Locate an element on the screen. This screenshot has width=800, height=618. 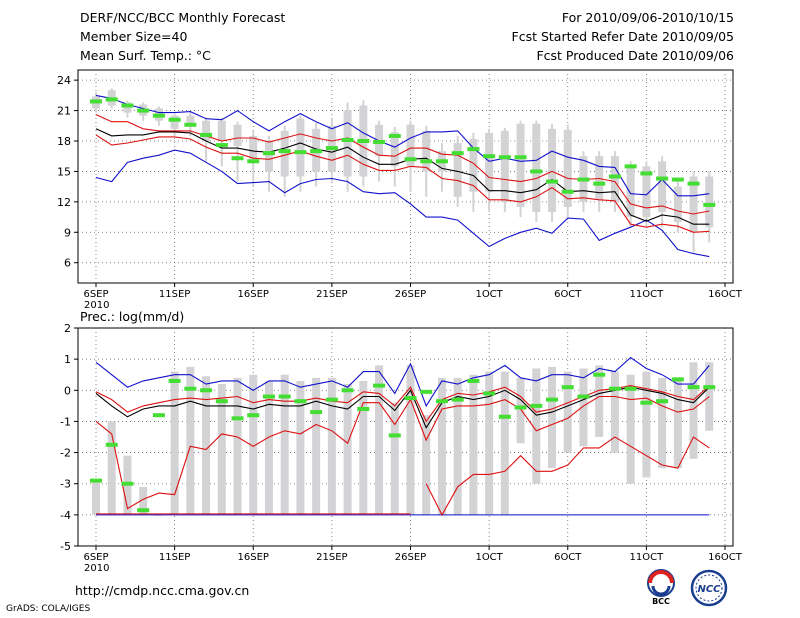
forecast-start-date: Fcst Started Refer Date 2010/09/05 is located at coordinates (623, 36).